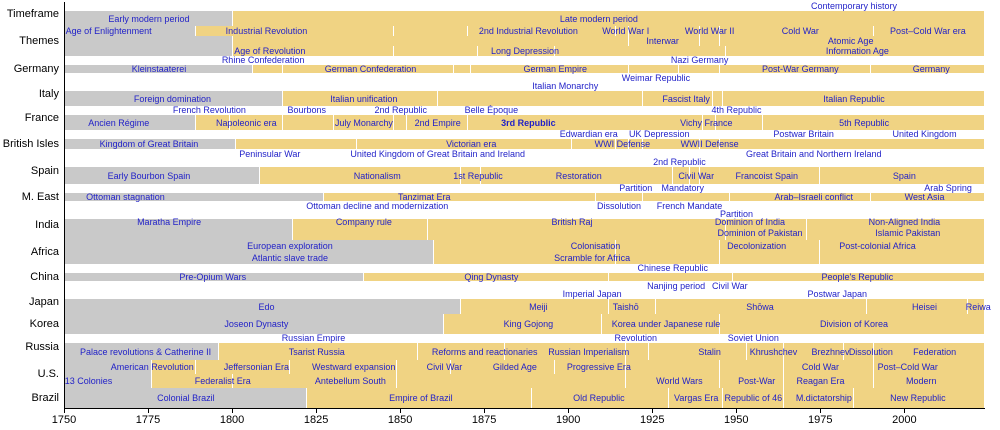 This screenshot has width=1000, height=430. Describe the element at coordinates (307, 110) in the screenshot. I see `period-label: Bourbons` at that location.